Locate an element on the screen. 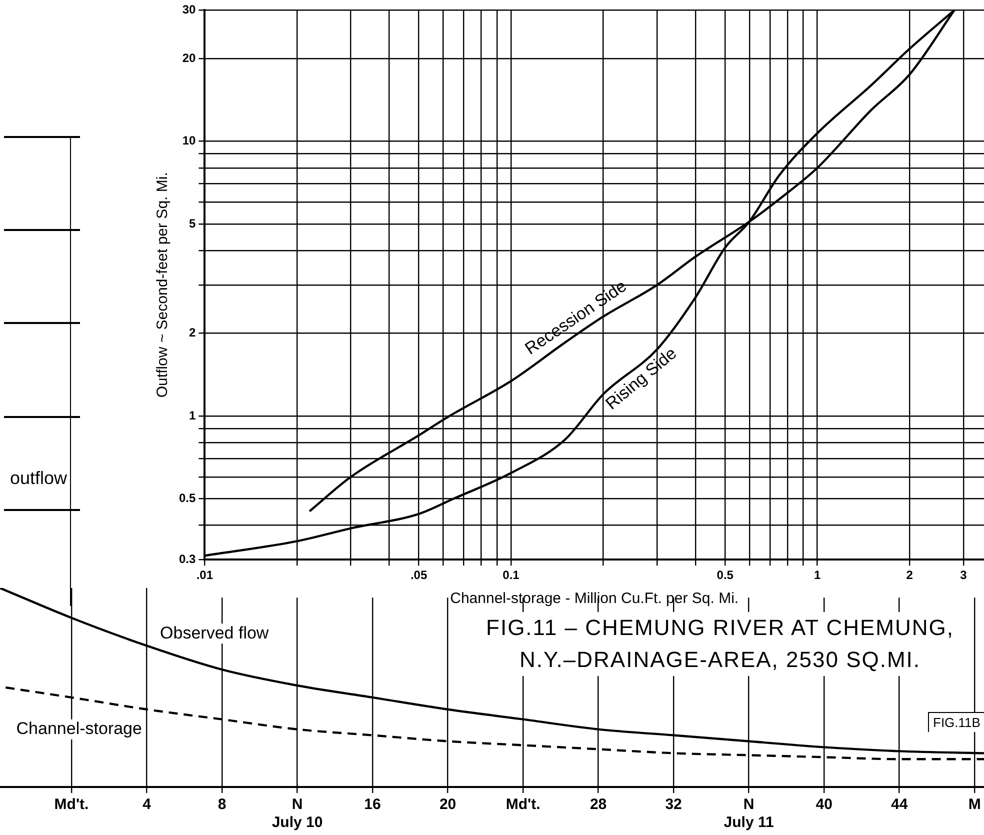  x-tick-label: N July 10 is located at coordinates (297, 814).